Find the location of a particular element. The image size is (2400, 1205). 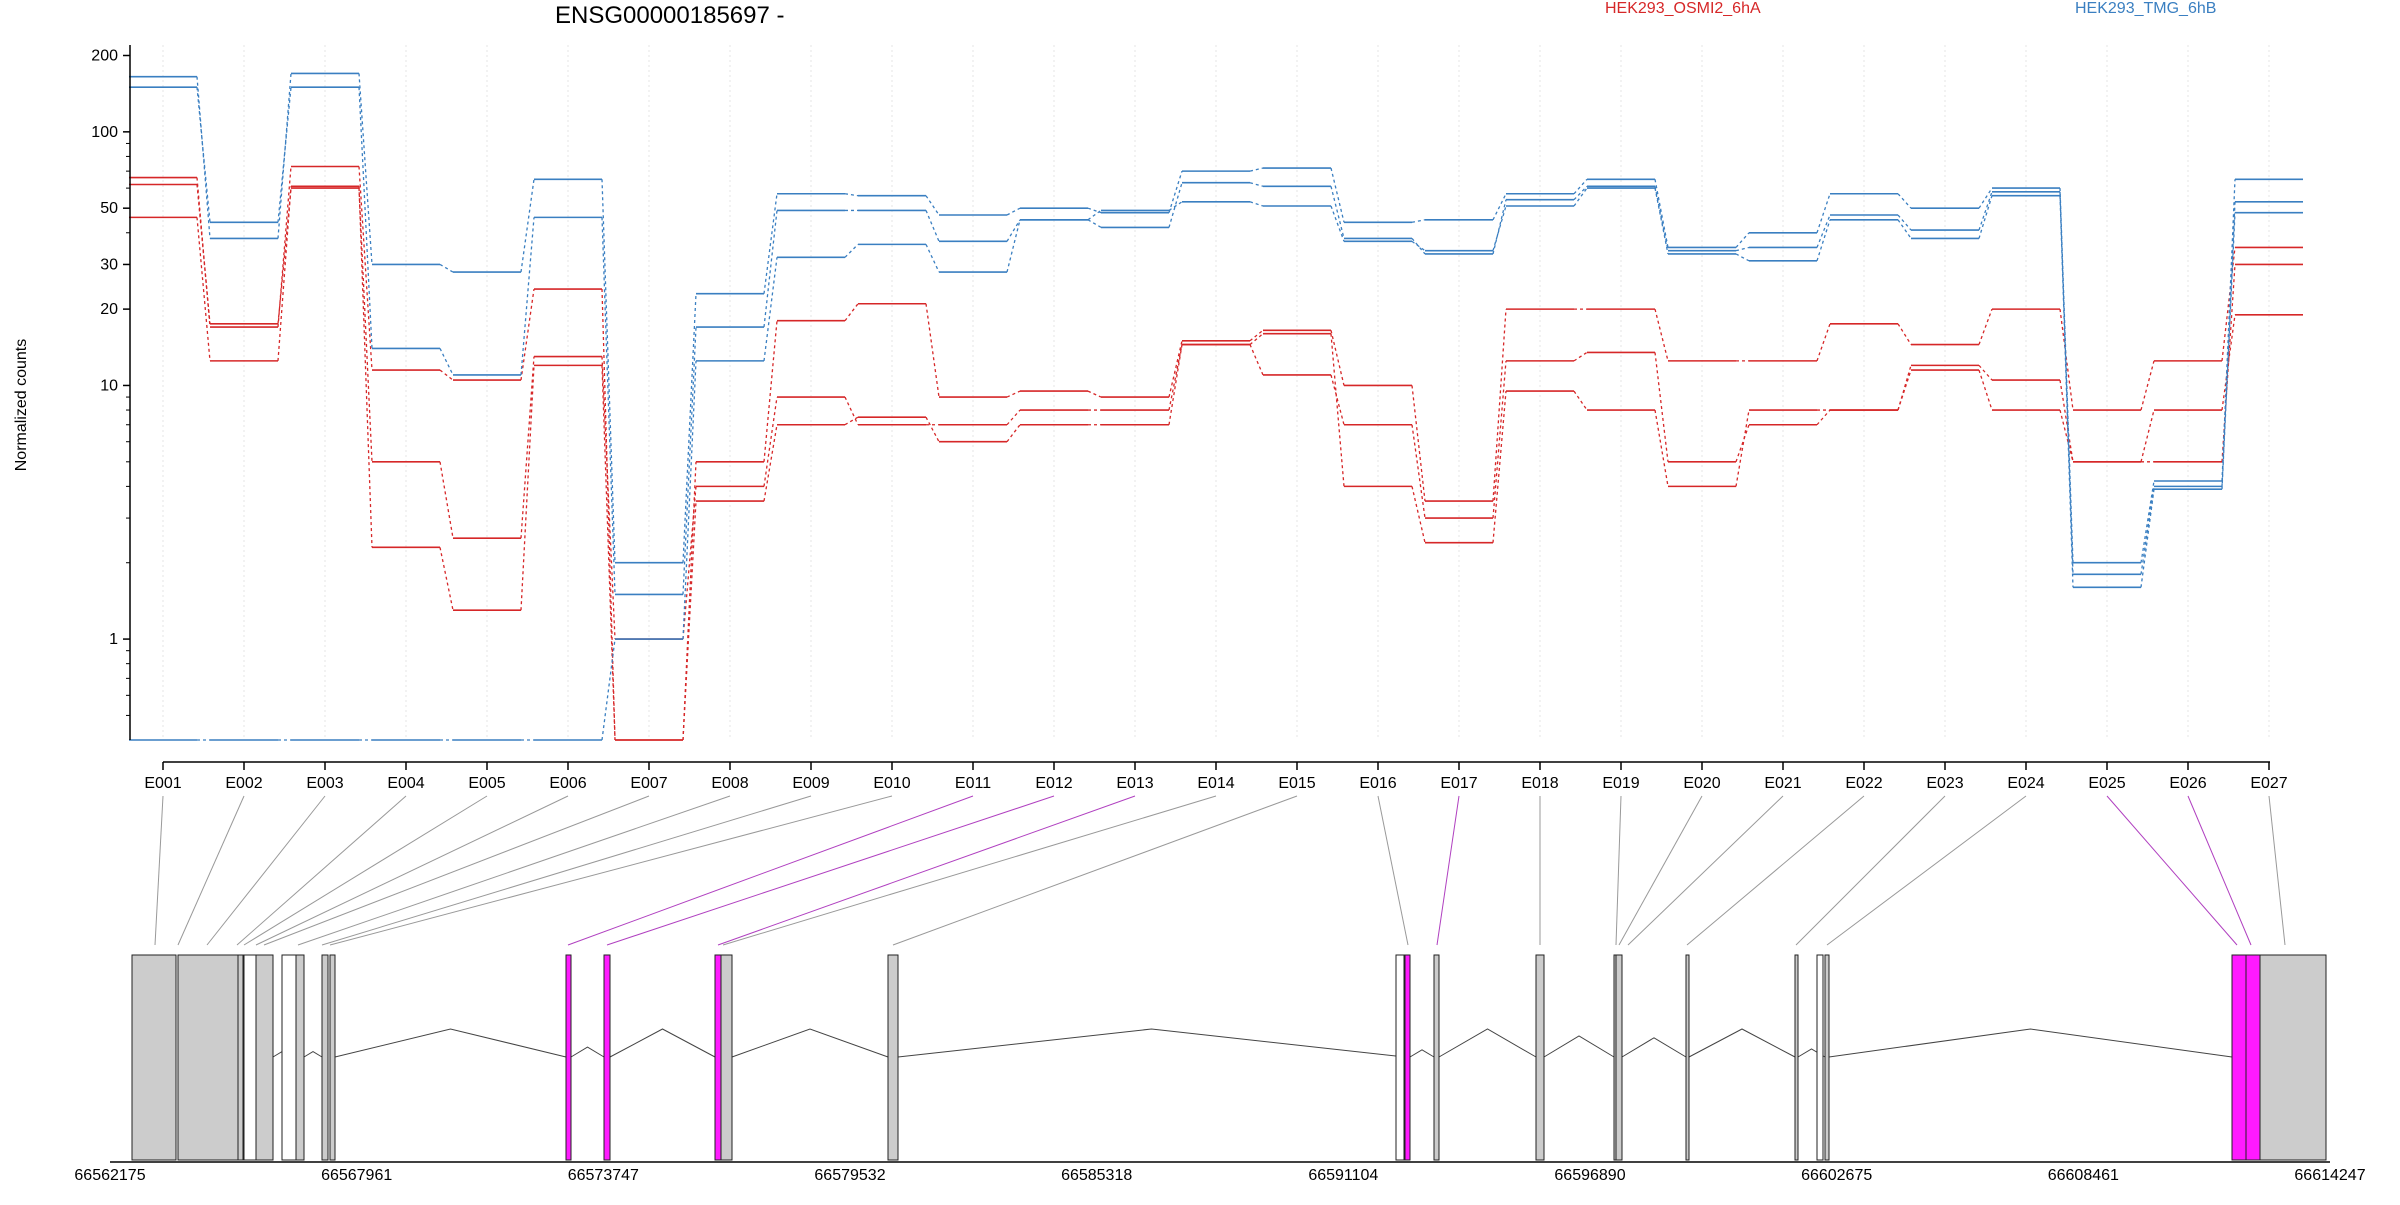

connector-e014 is located at coordinates (969, 870).